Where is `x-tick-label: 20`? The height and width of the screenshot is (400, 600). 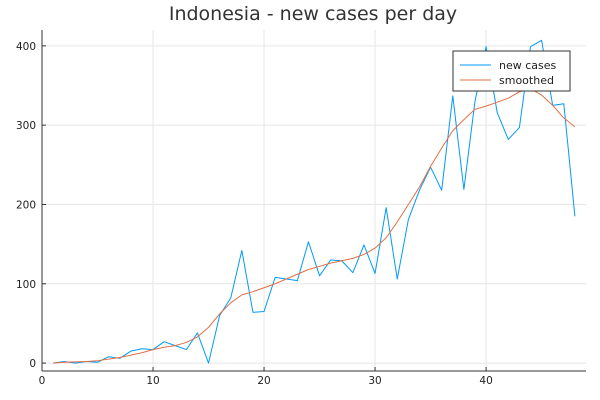
x-tick-label: 20 is located at coordinates (263, 381).